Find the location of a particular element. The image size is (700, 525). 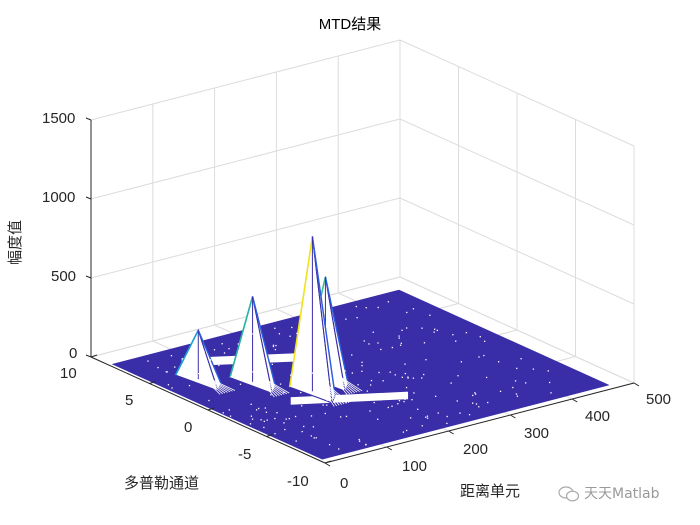

x-axis-label: 距离单元 is located at coordinates (490, 491).